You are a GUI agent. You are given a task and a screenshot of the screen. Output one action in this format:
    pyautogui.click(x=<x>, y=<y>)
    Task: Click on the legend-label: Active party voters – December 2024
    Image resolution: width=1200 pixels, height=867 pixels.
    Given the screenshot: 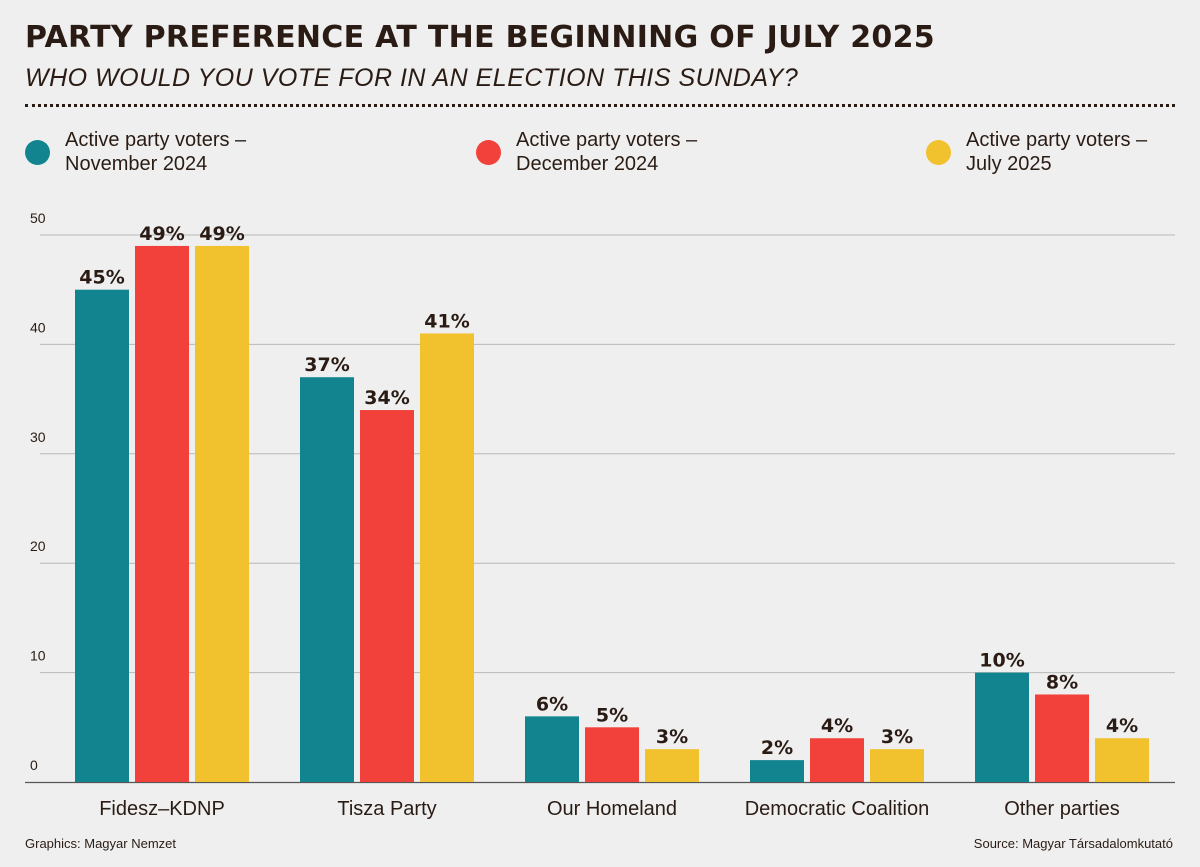 What is the action you would take?
    pyautogui.click(x=607, y=152)
    